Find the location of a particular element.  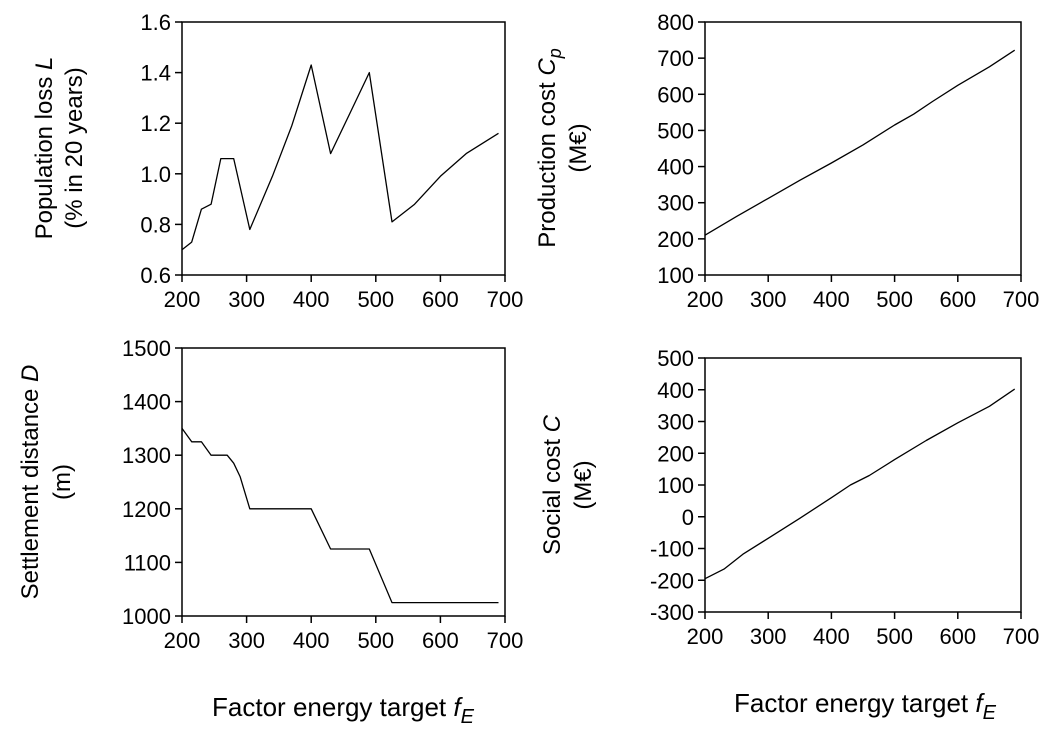

y-tick-label: 0.6 is located at coordinates (155, 275).